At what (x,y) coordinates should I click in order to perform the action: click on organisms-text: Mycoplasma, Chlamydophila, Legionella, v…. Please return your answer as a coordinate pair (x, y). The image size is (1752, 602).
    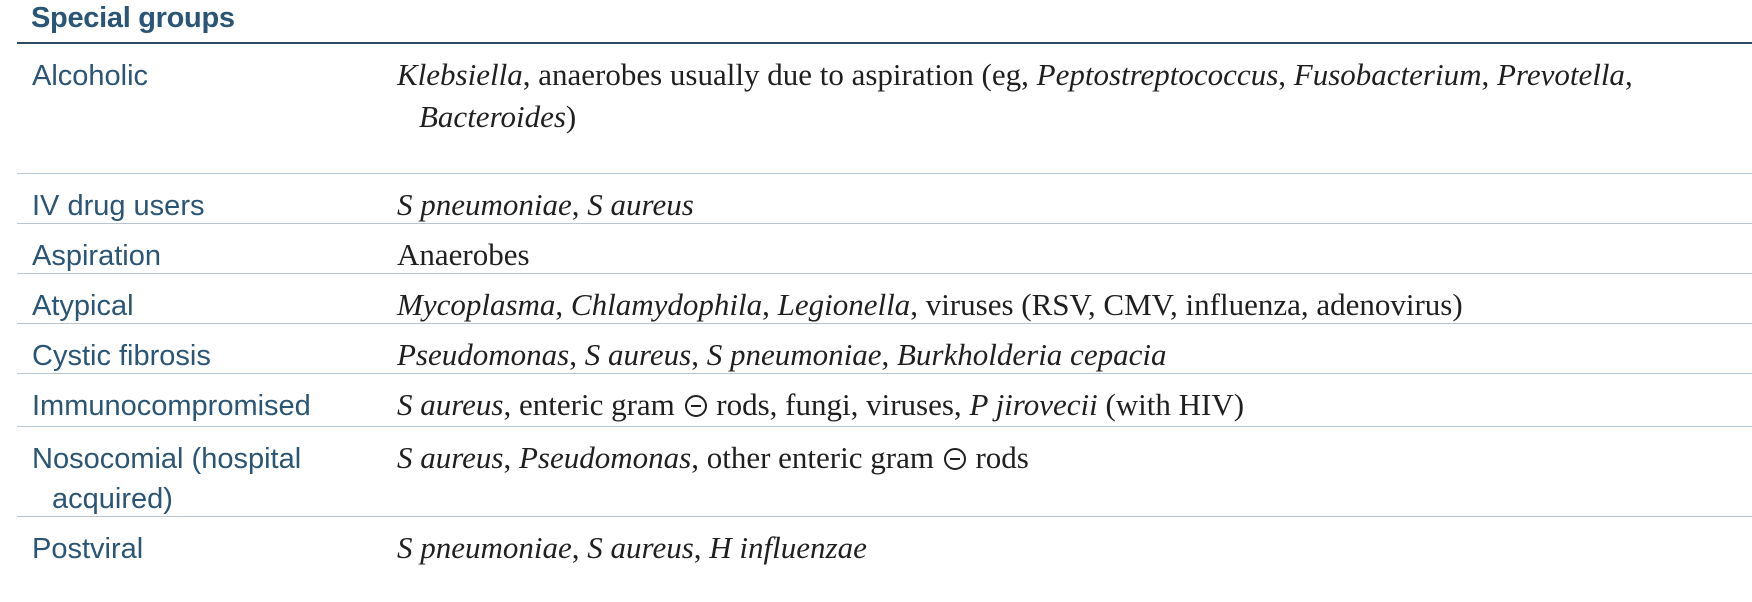
    Looking at the image, I should click on (1074, 305).